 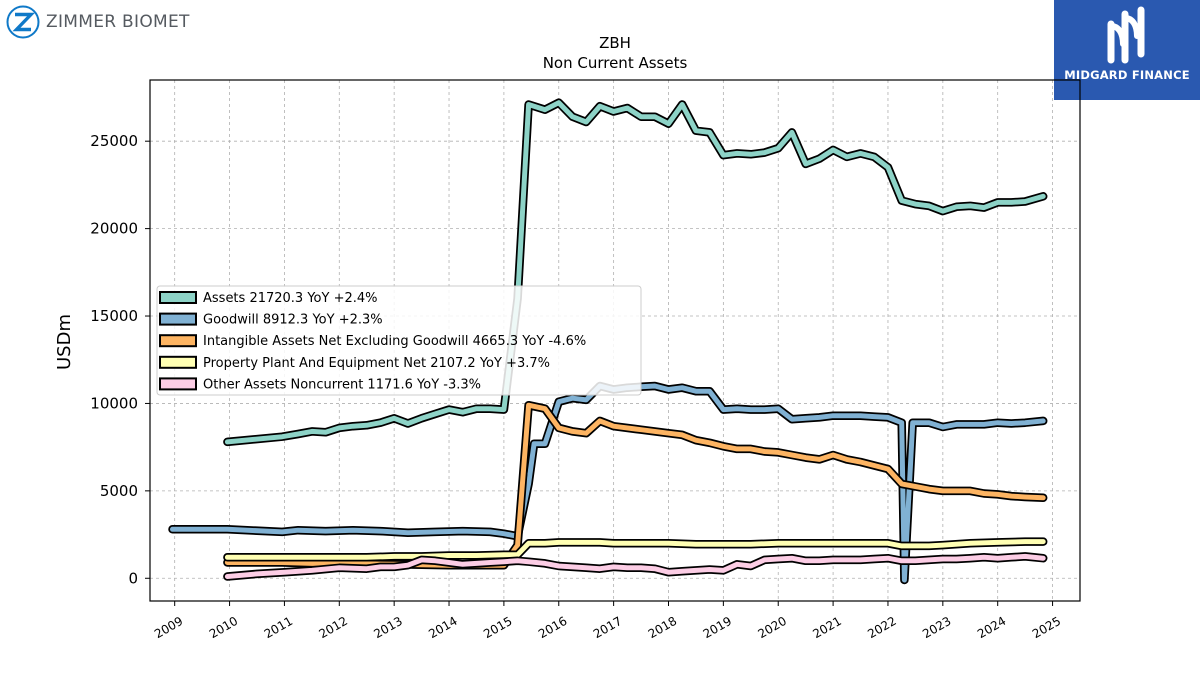 What do you see at coordinates (772, 627) in the screenshot?
I see `x-tick-label: 2020` at bounding box center [772, 627].